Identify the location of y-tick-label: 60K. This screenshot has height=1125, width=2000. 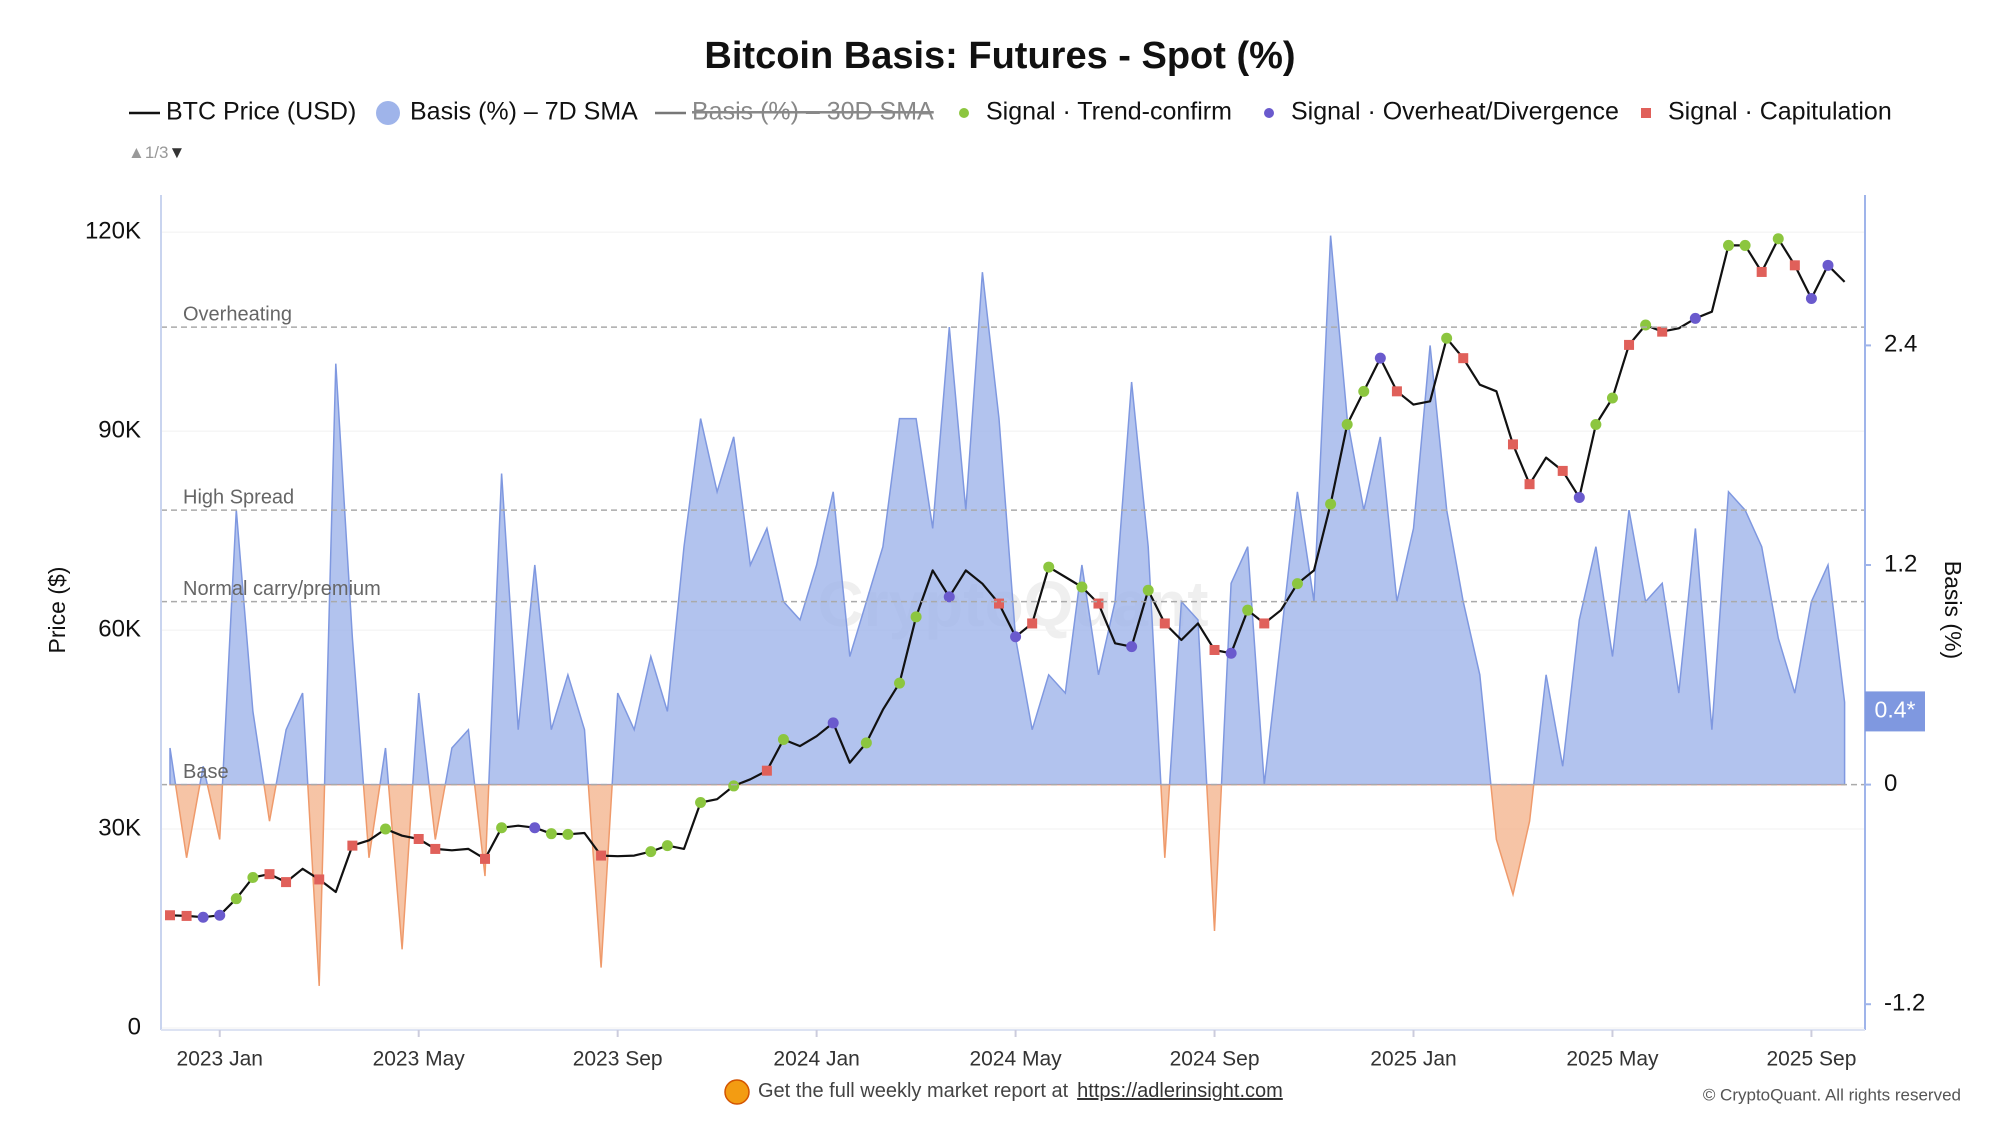
(119, 628).